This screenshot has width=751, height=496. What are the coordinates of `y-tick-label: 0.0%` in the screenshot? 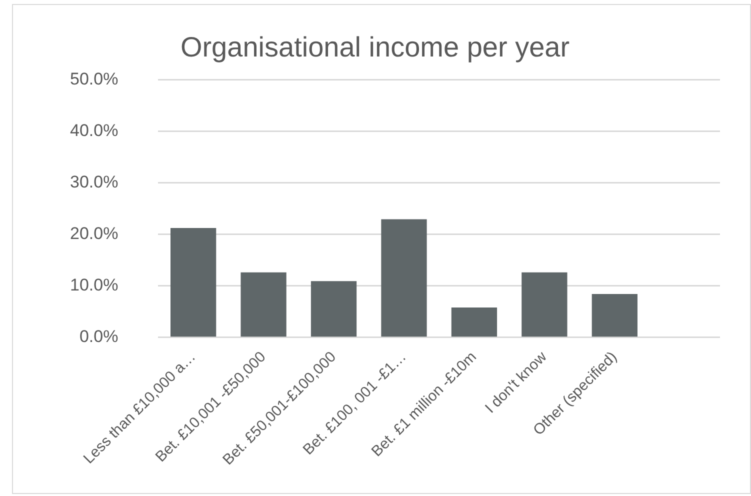 It's located at (98, 336).